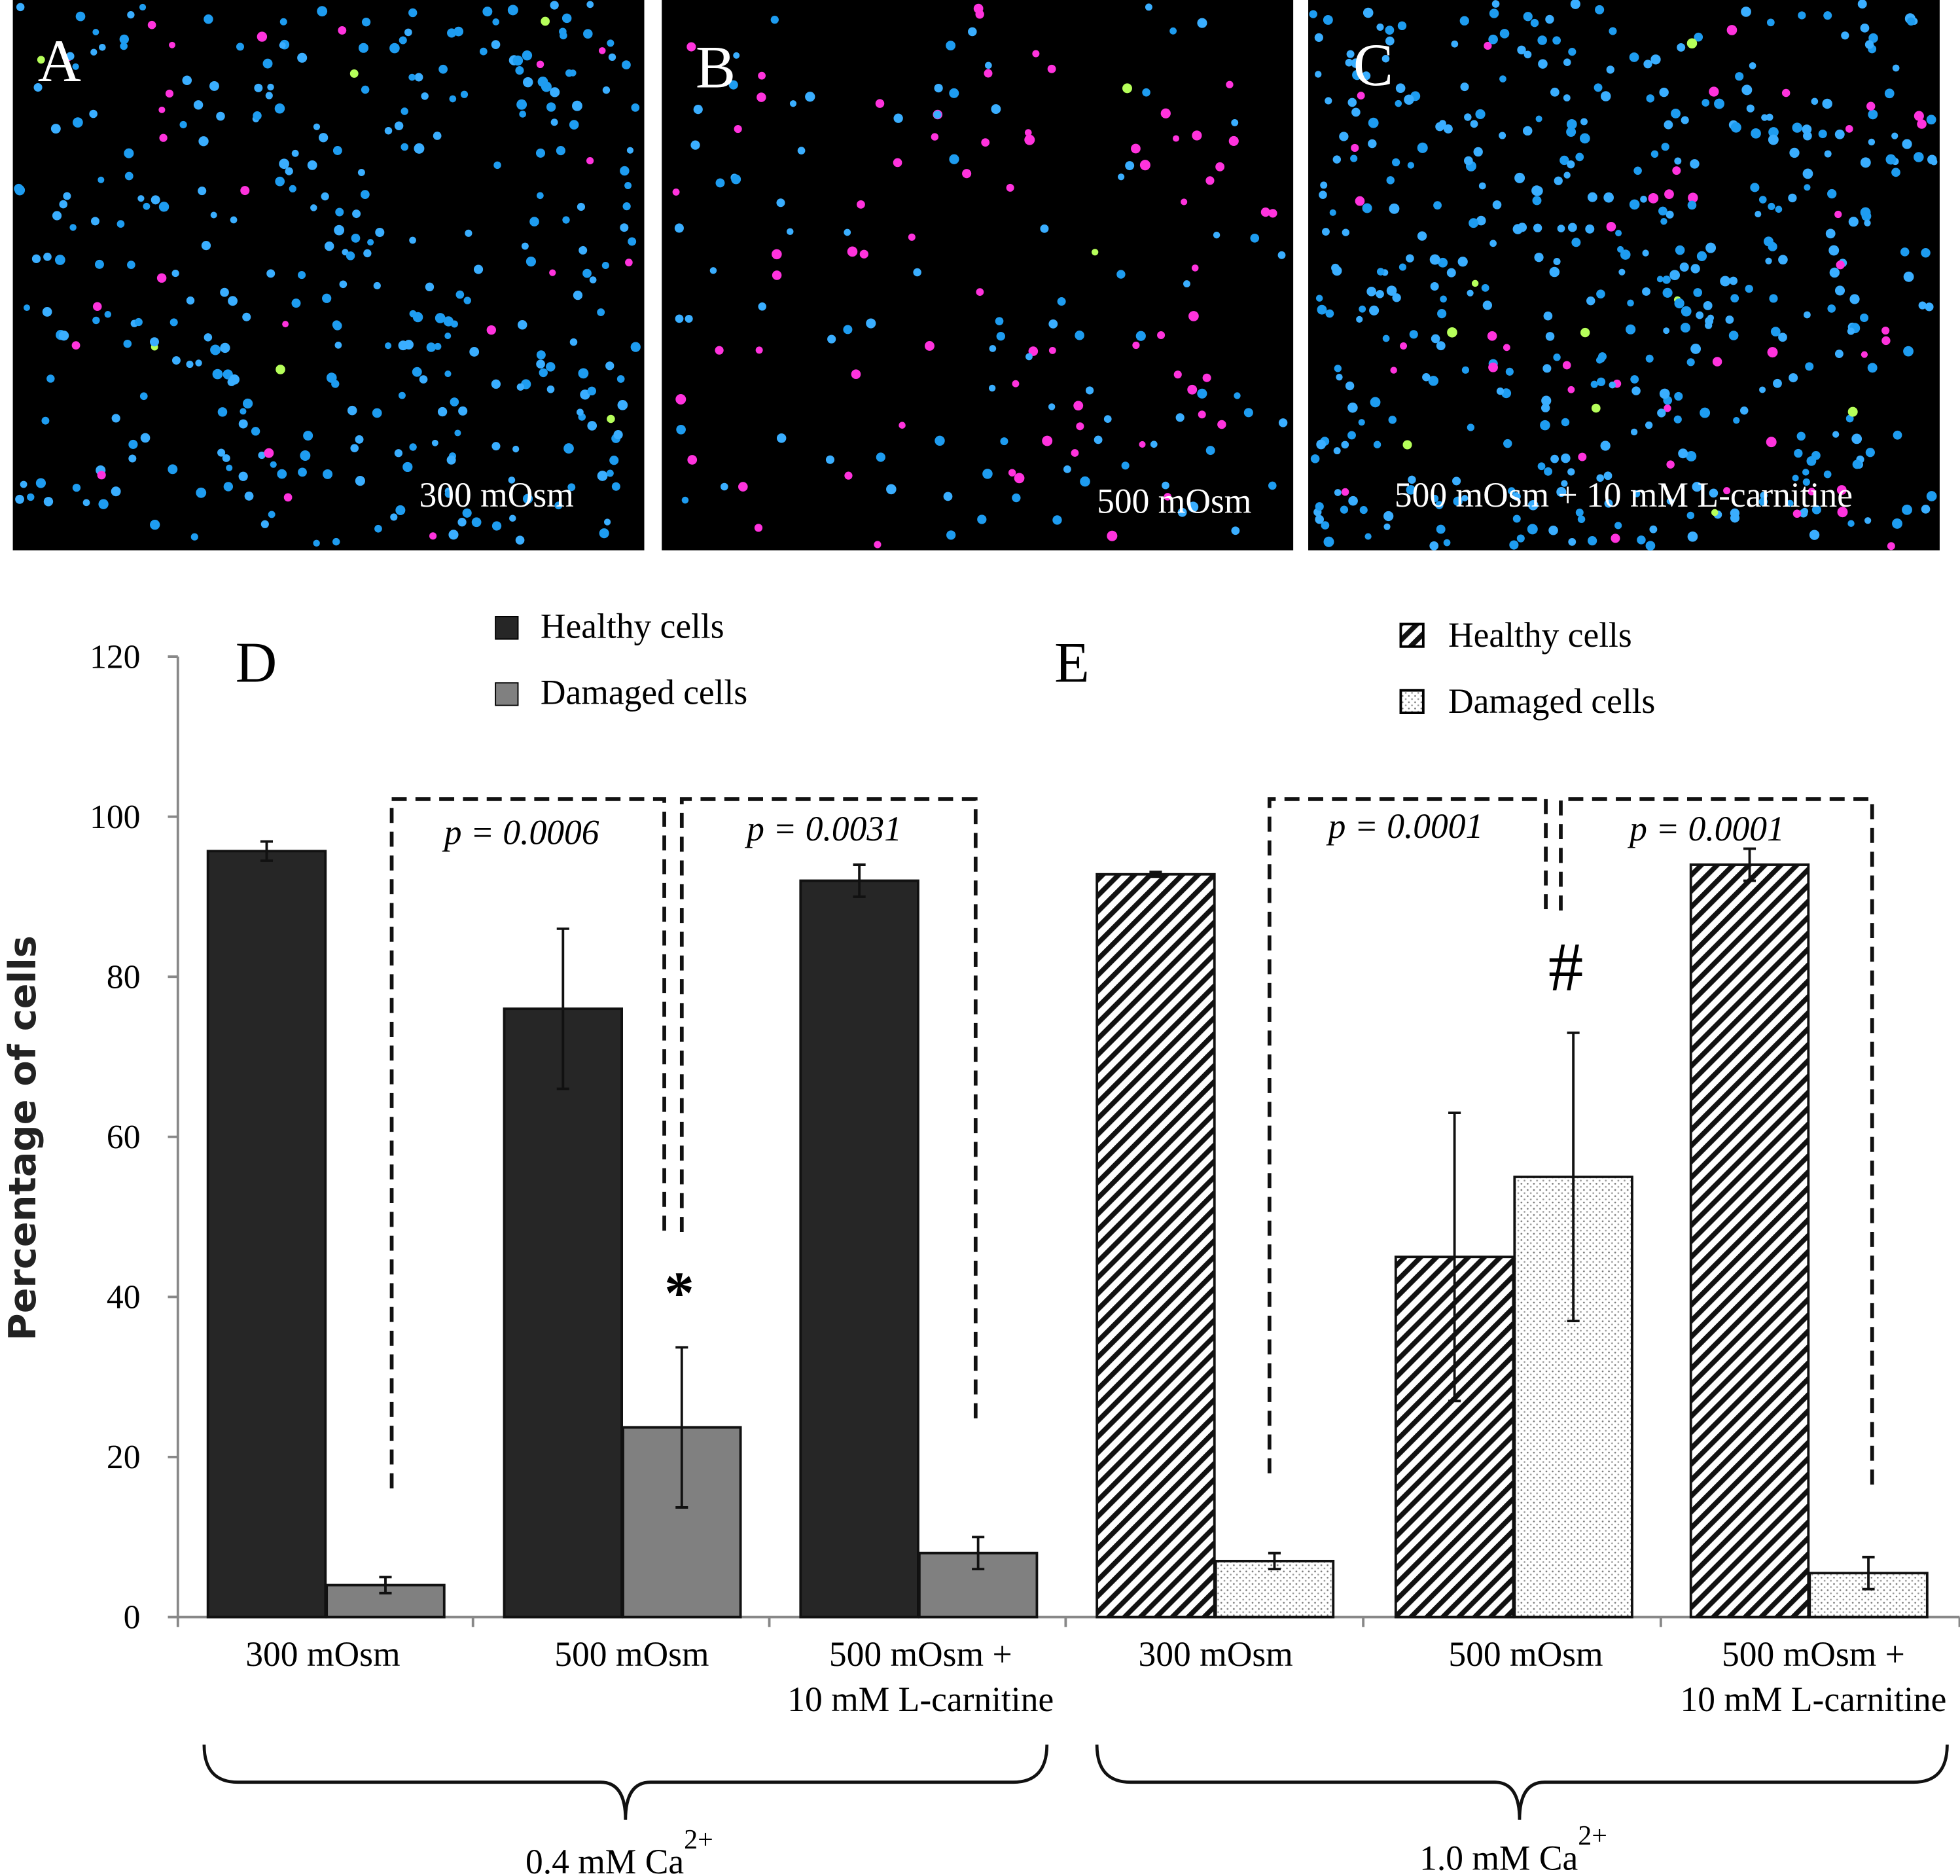  I want to click on significance-star: *, so click(679, 1292).